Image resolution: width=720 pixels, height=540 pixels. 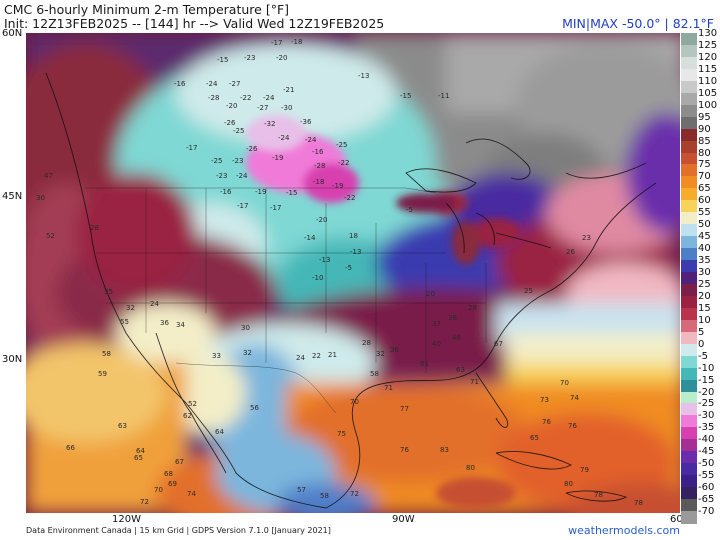 What do you see at coordinates (708, 69) in the screenshot?
I see `colorbar-label: 115` at bounding box center [708, 69].